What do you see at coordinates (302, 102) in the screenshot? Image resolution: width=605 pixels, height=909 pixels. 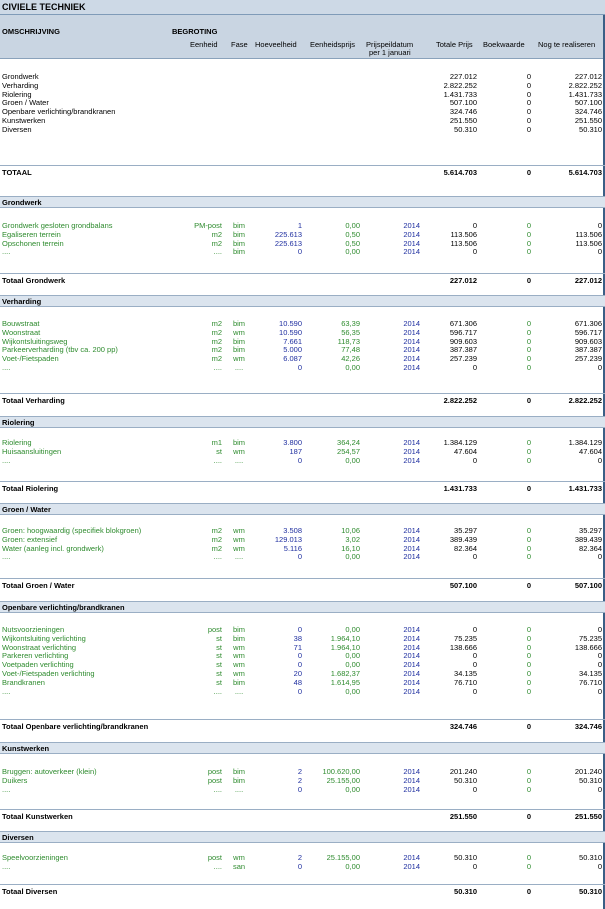 I see `summary-row: Groen / Water 507.100 0 507.100` at bounding box center [302, 102].